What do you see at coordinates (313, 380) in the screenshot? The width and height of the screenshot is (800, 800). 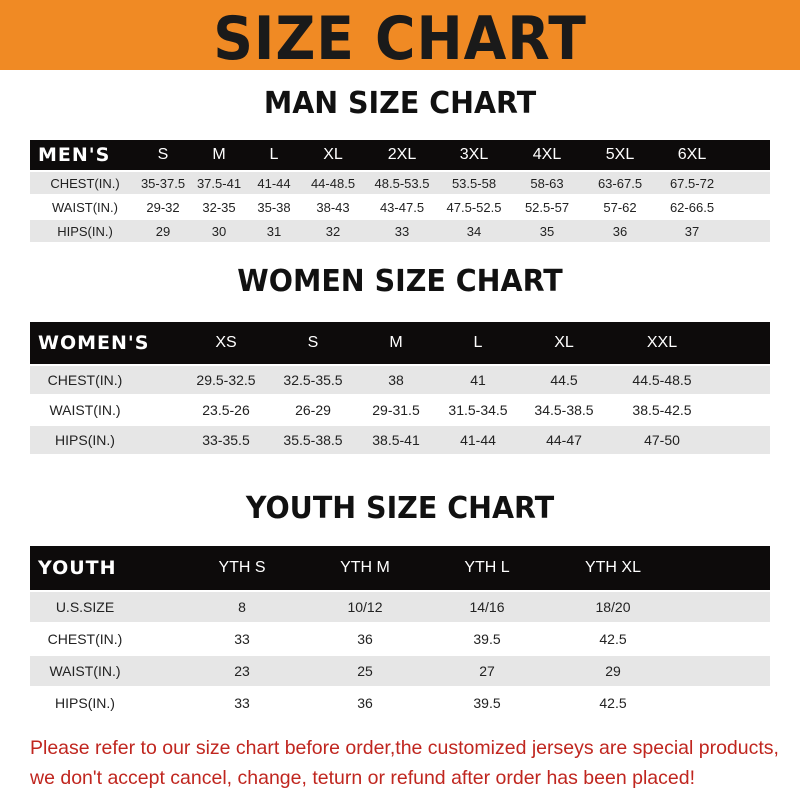 I see `measurement-cell: 32.5-35.5` at bounding box center [313, 380].